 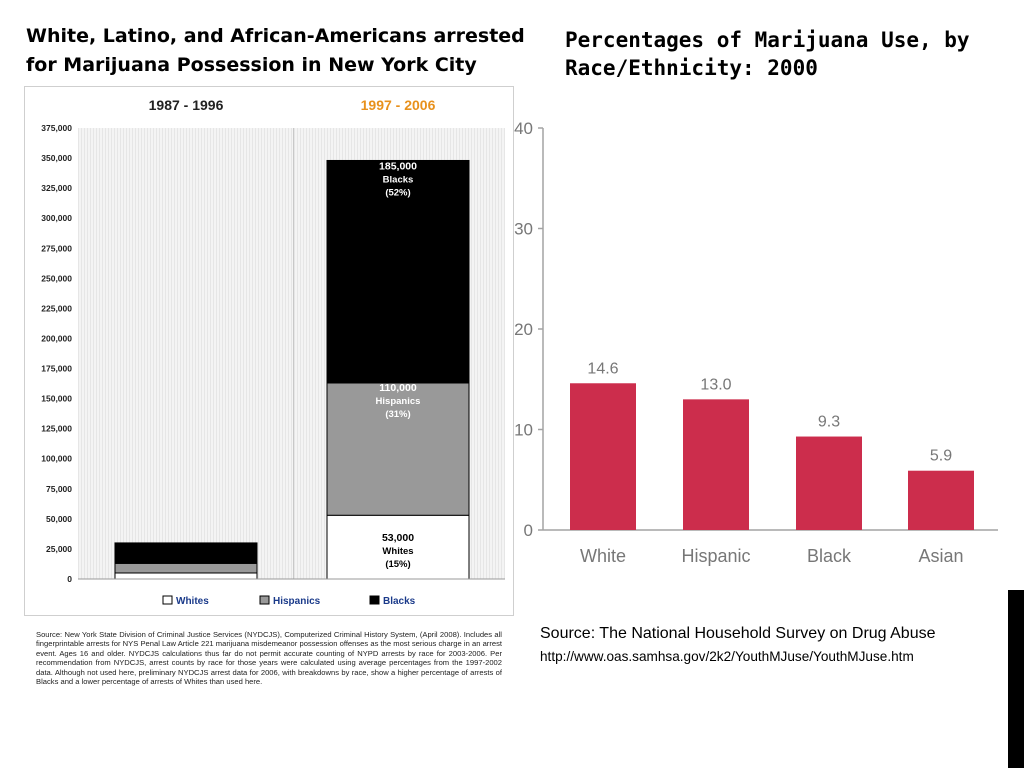 What do you see at coordinates (941, 456) in the screenshot?
I see `bar-value-label: 5.9` at bounding box center [941, 456].